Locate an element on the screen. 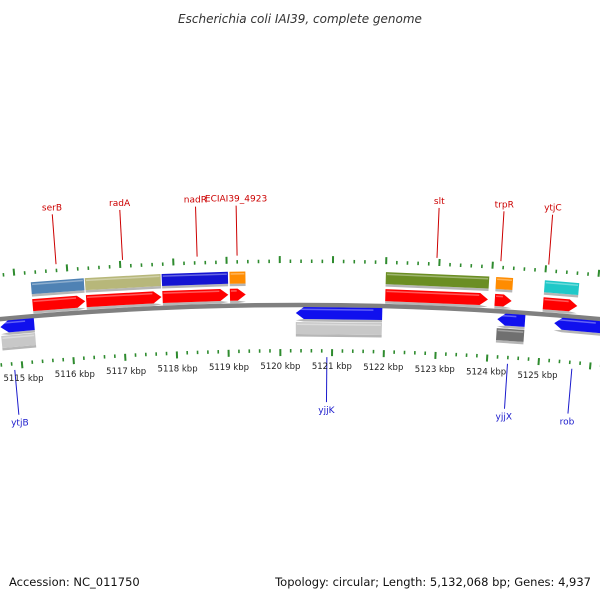  gene-label-text: yjjX is located at coordinates (504, 418).